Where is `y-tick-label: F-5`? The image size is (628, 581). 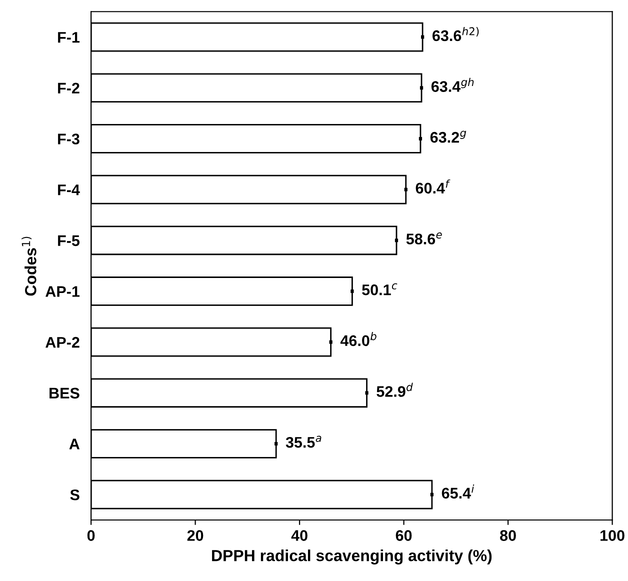 y-tick-label: F-5 is located at coordinates (69, 240).